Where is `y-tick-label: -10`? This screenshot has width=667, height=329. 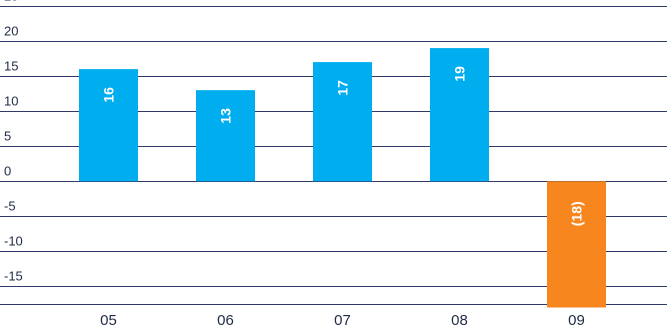
y-tick-label: -10 is located at coordinates (13, 241).